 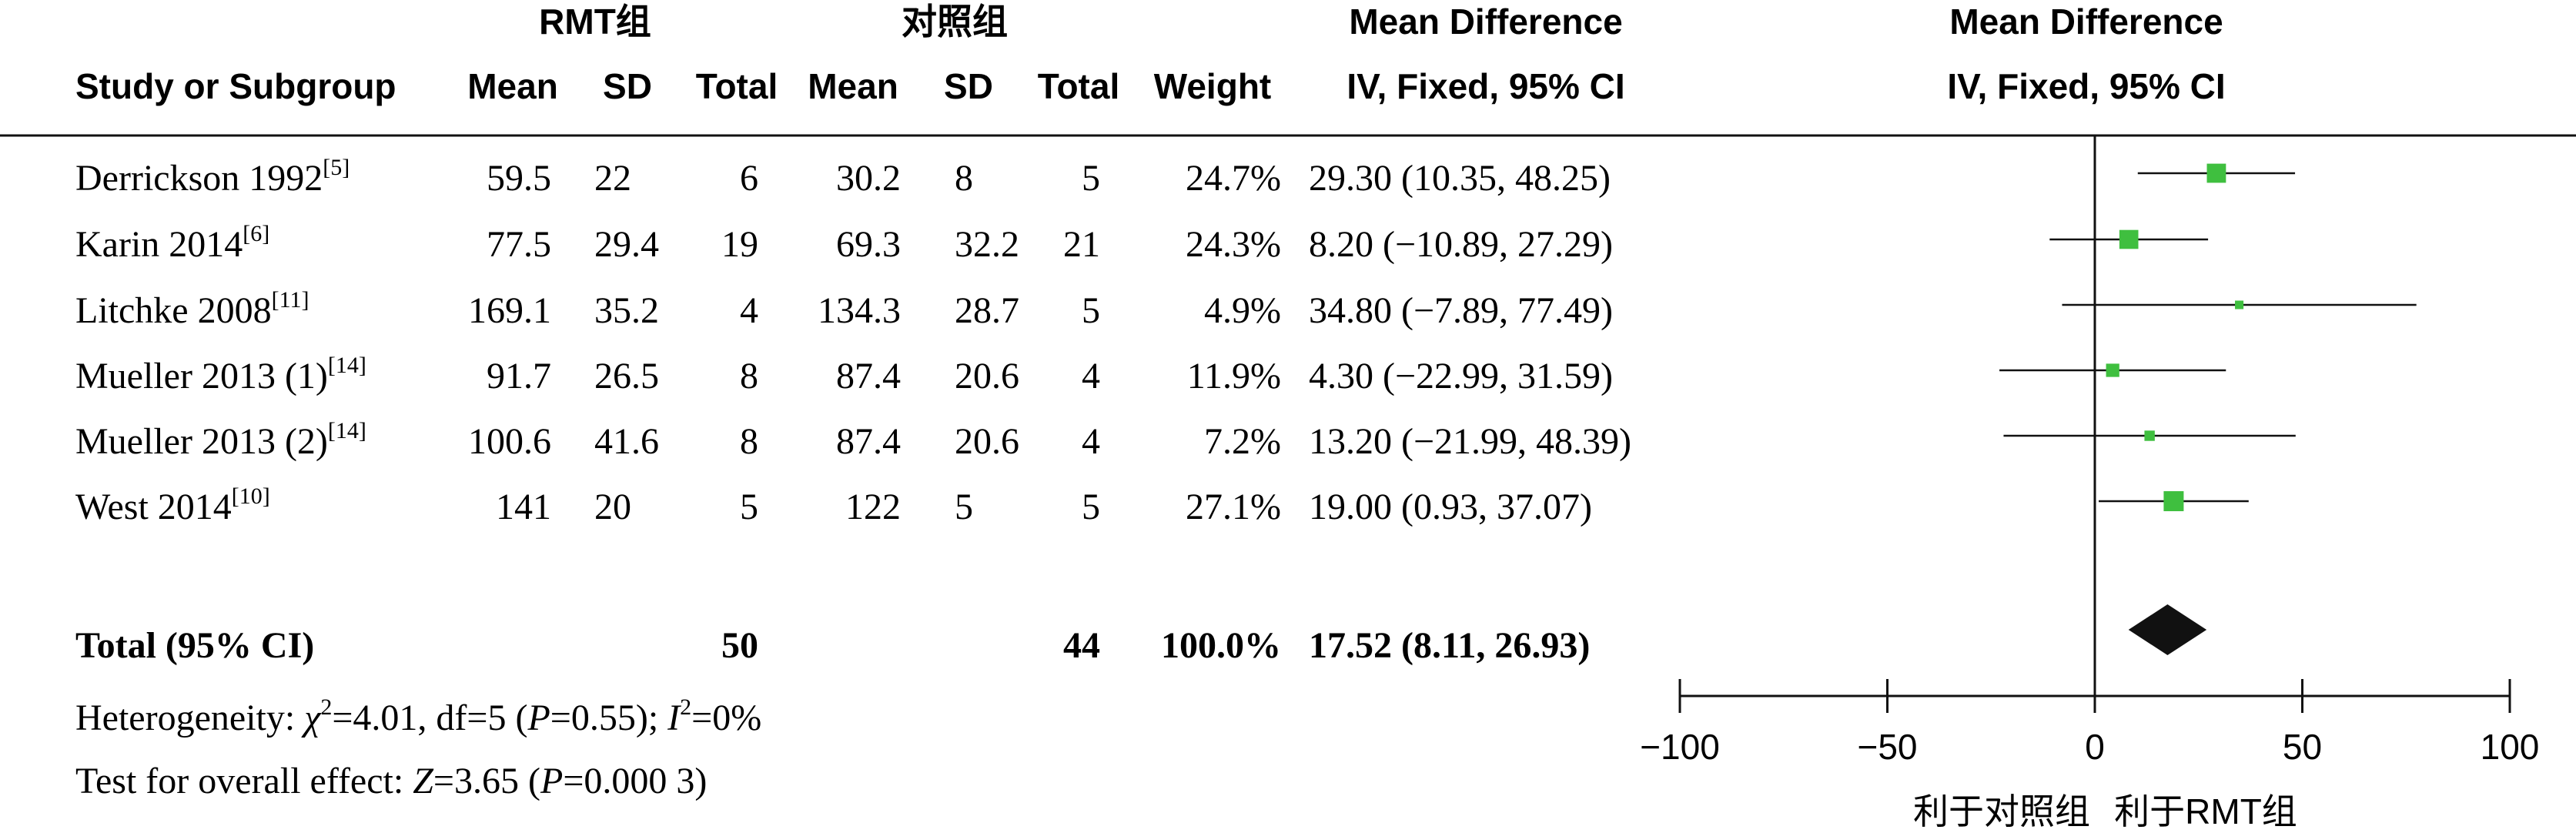 I want to click on pooled-estimate-diamond, so click(x=2167, y=629).